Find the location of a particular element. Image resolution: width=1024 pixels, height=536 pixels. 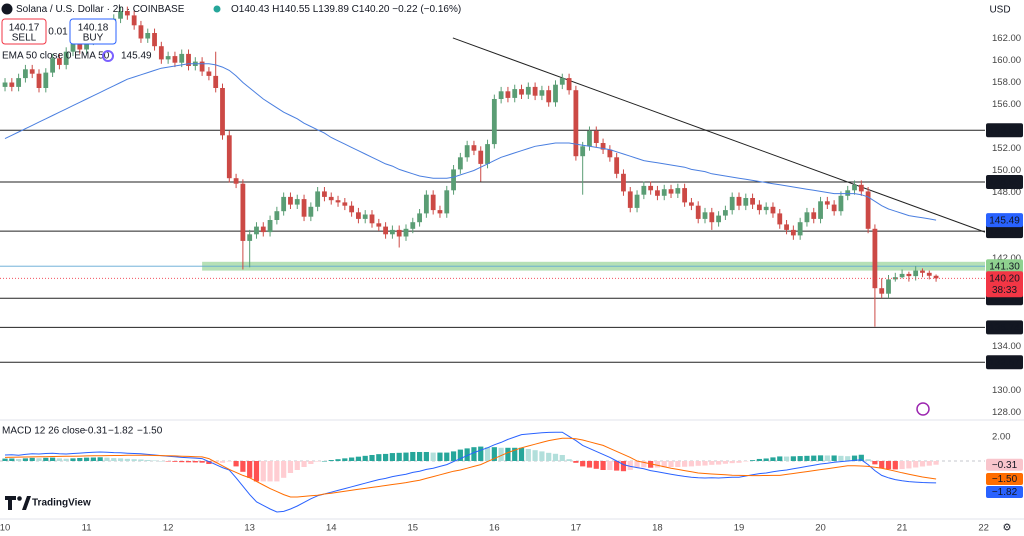

settings-icon: ⚙ is located at coordinates (1007, 528).